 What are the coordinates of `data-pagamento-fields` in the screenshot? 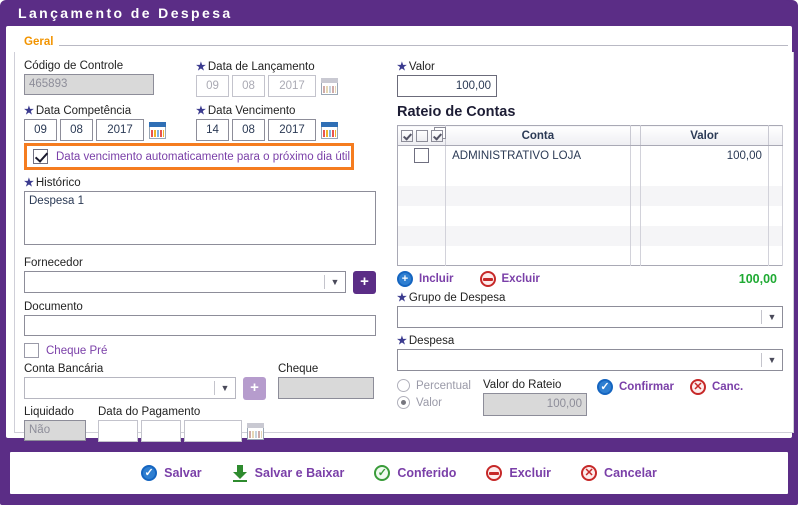 It's located at (181, 431).